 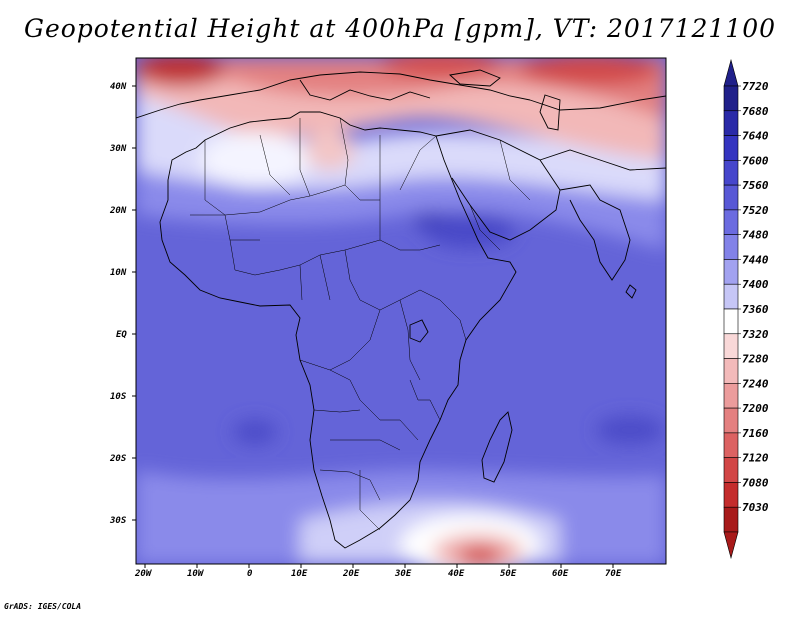 I want to click on colorbar-label: 7360, so click(x=755, y=309).